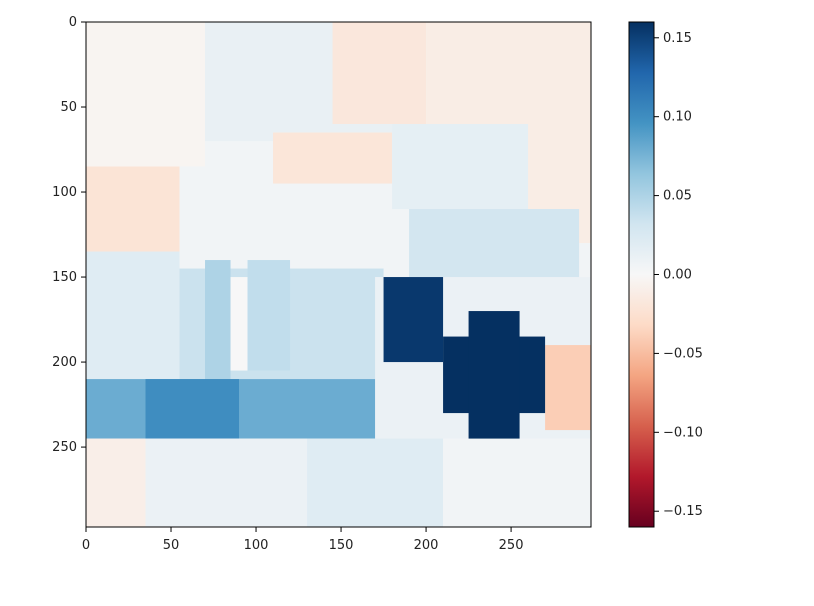  Describe the element at coordinates (677, 38) in the screenshot. I see `colorbar-tick-label: 0.15` at that location.